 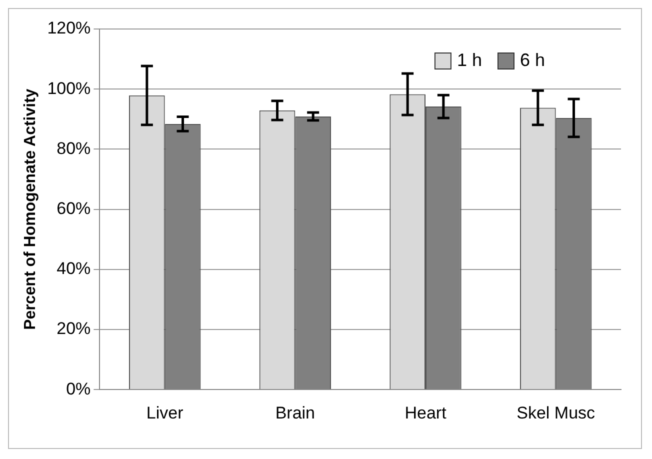 What do you see at coordinates (69, 88) in the screenshot?
I see `y-tick-label: 100%` at bounding box center [69, 88].